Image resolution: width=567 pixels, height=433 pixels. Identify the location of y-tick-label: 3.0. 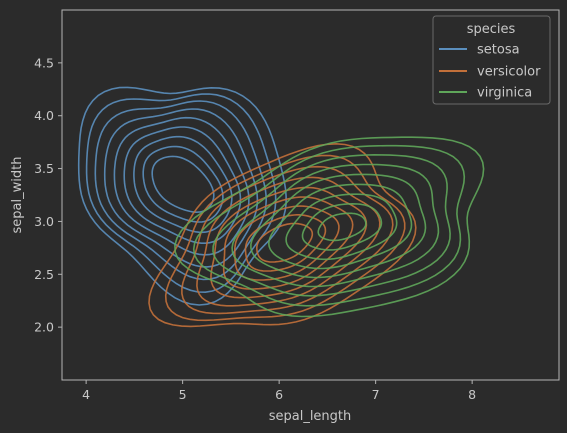
(44, 221).